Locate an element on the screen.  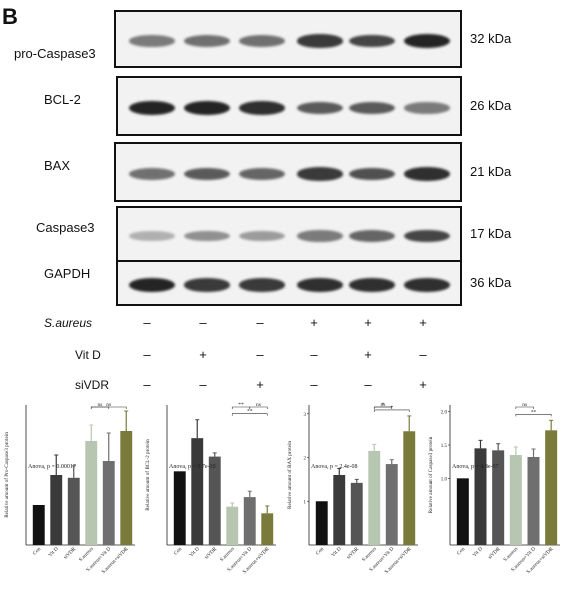
blot-label: Caspase3 is located at coordinates (65, 227).